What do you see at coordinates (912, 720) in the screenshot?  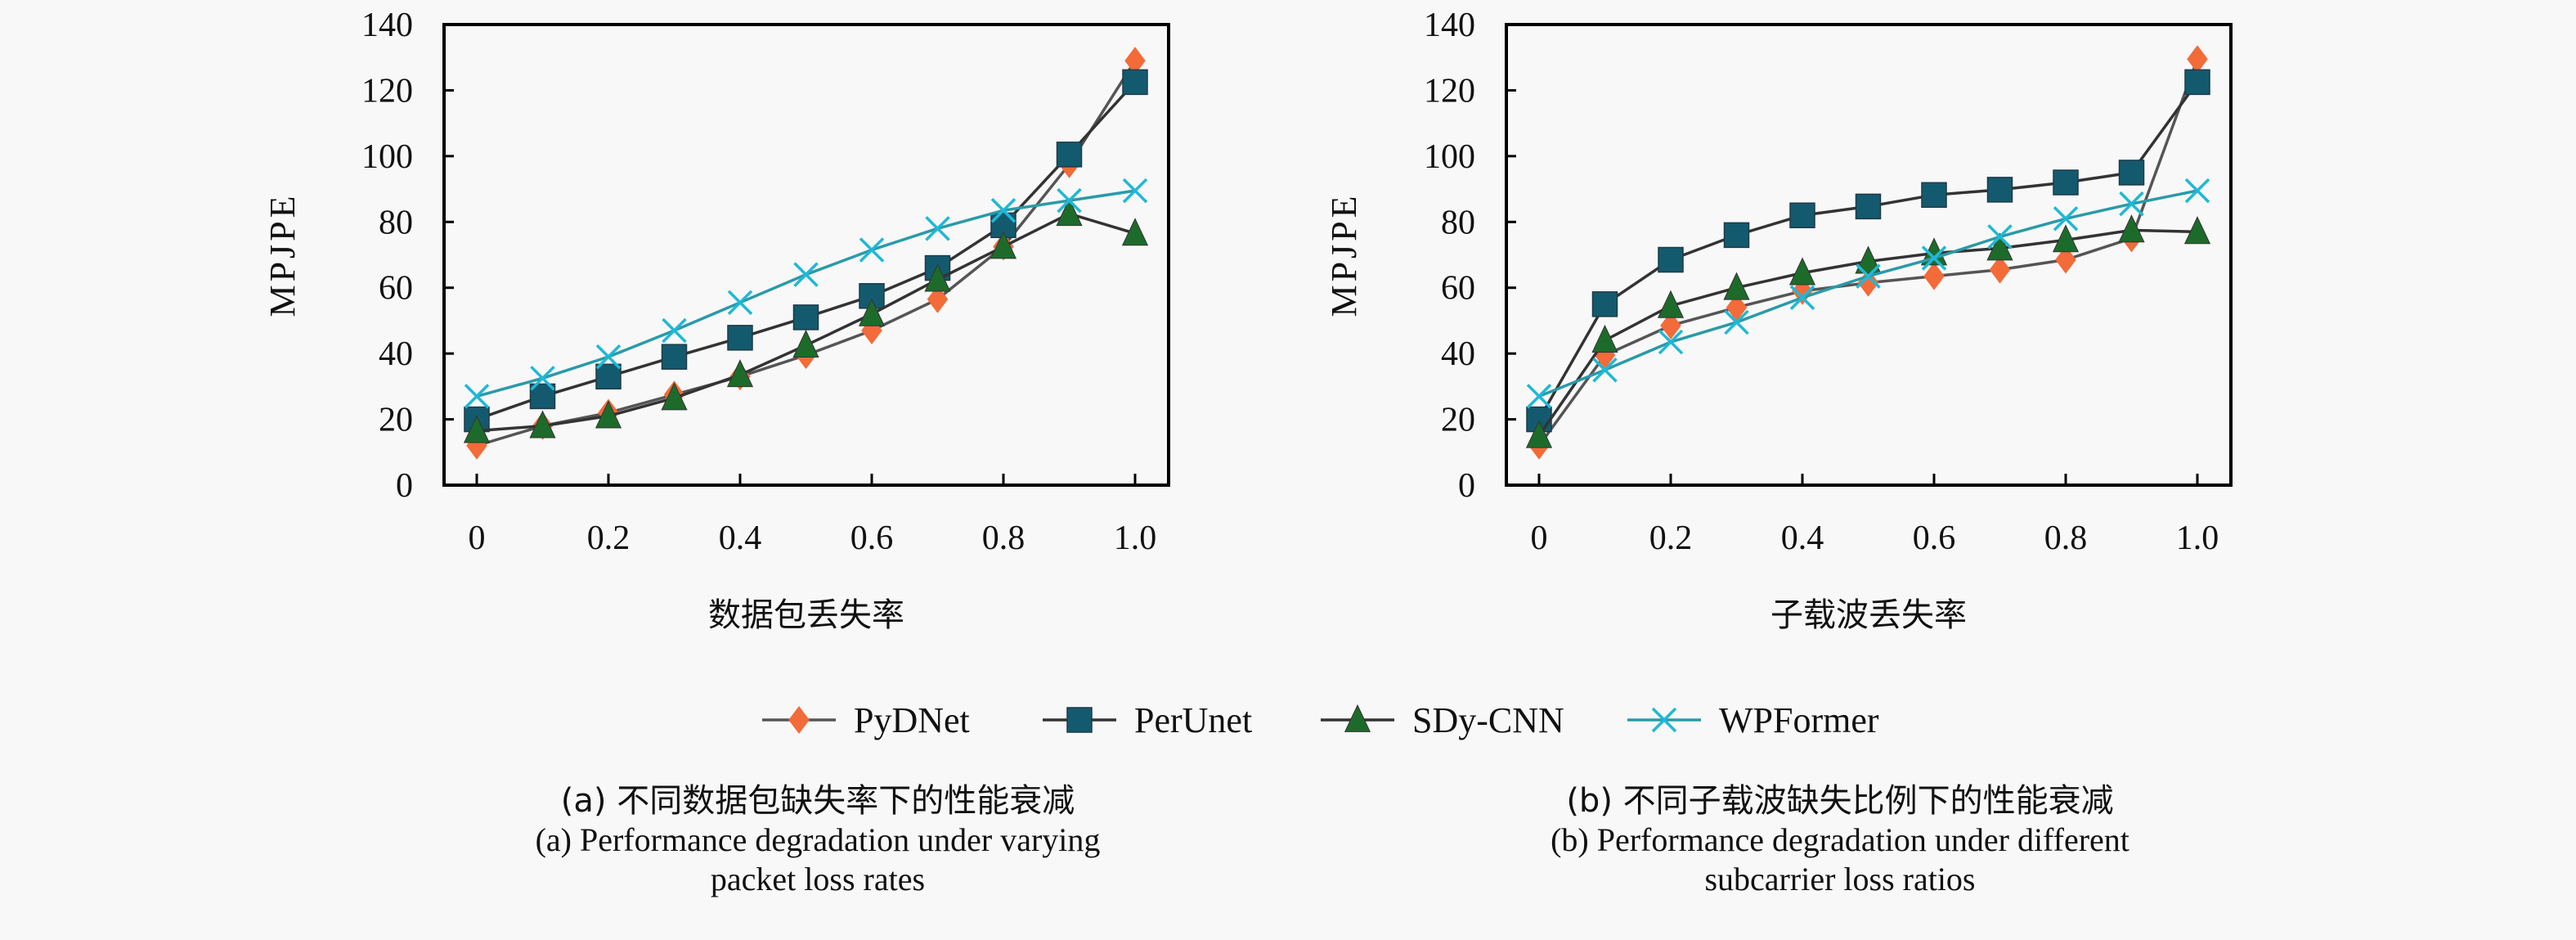 I see `legend-label: PyDNet` at bounding box center [912, 720].